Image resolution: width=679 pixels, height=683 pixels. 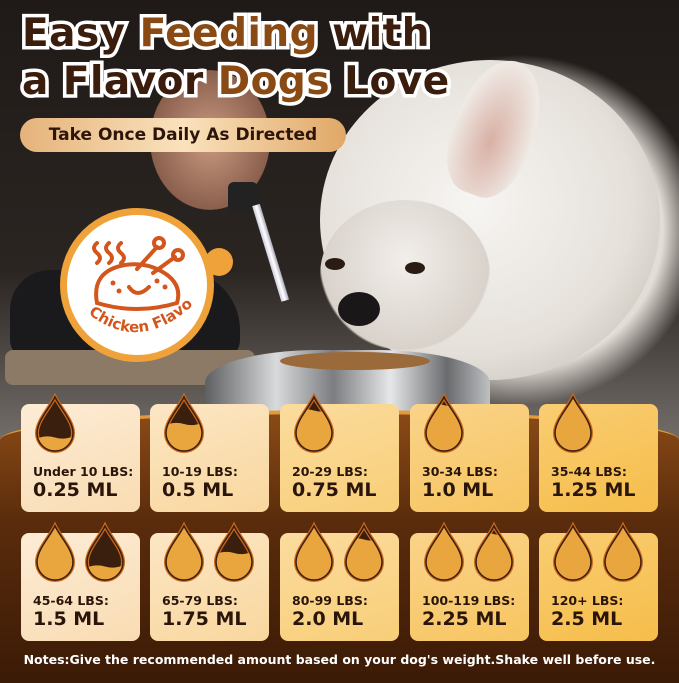 I want to click on weight-range: 100-119 LBS:, so click(x=469, y=600).